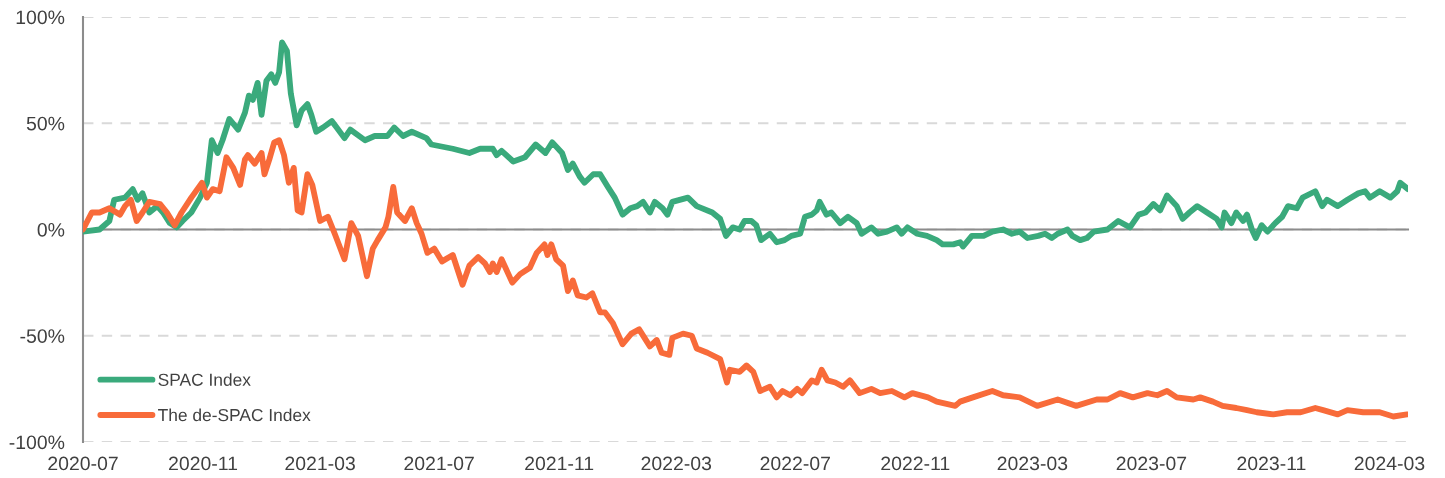 Image resolution: width=1445 pixels, height=478 pixels. Describe the element at coordinates (1032, 463) in the screenshot. I see `x-tick-label: 2023-03` at that location.